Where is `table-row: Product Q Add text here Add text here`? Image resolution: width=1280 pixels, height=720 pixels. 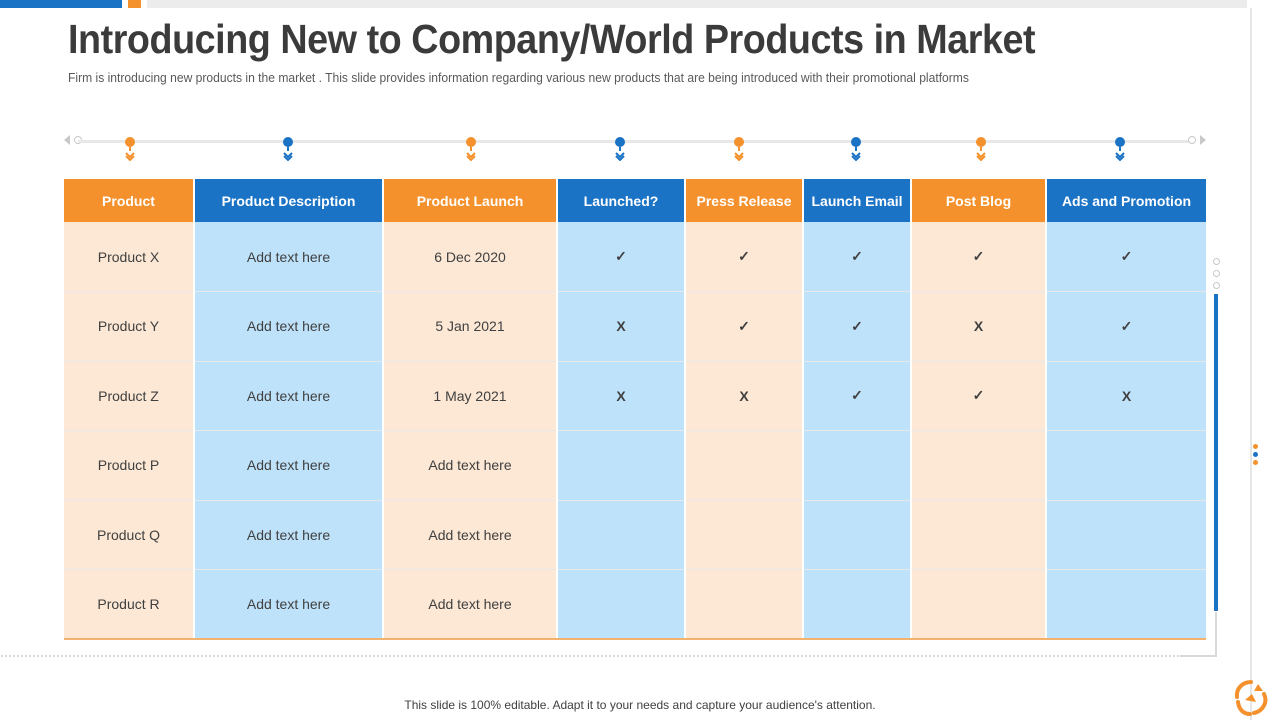
table-row: Product Q Add text here Add text here is located at coordinates (635, 535).